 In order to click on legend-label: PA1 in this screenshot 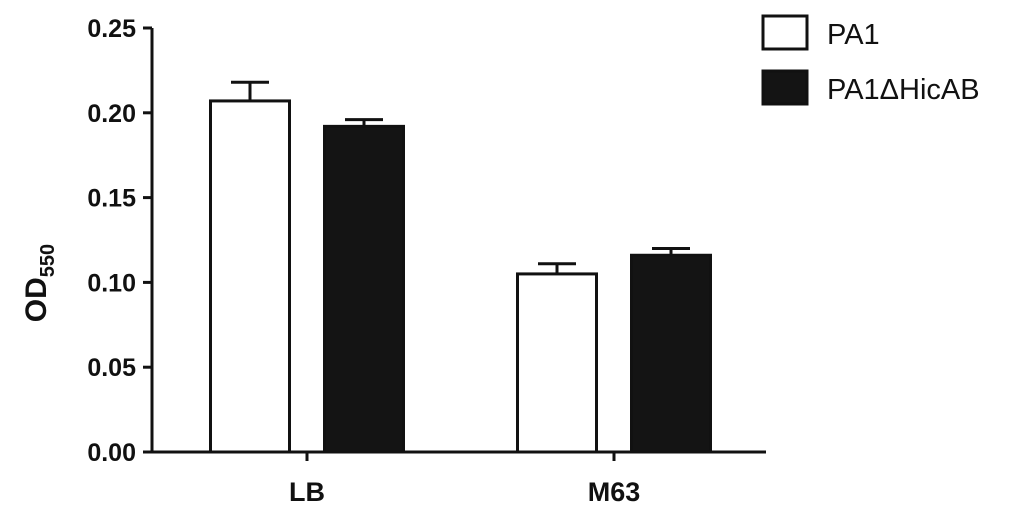, I will do `click(853, 35)`.